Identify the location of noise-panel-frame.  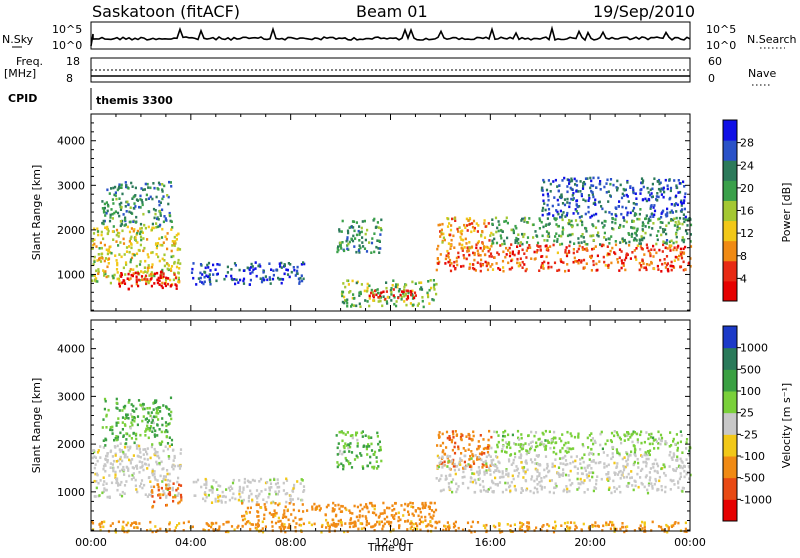
(390, 35).